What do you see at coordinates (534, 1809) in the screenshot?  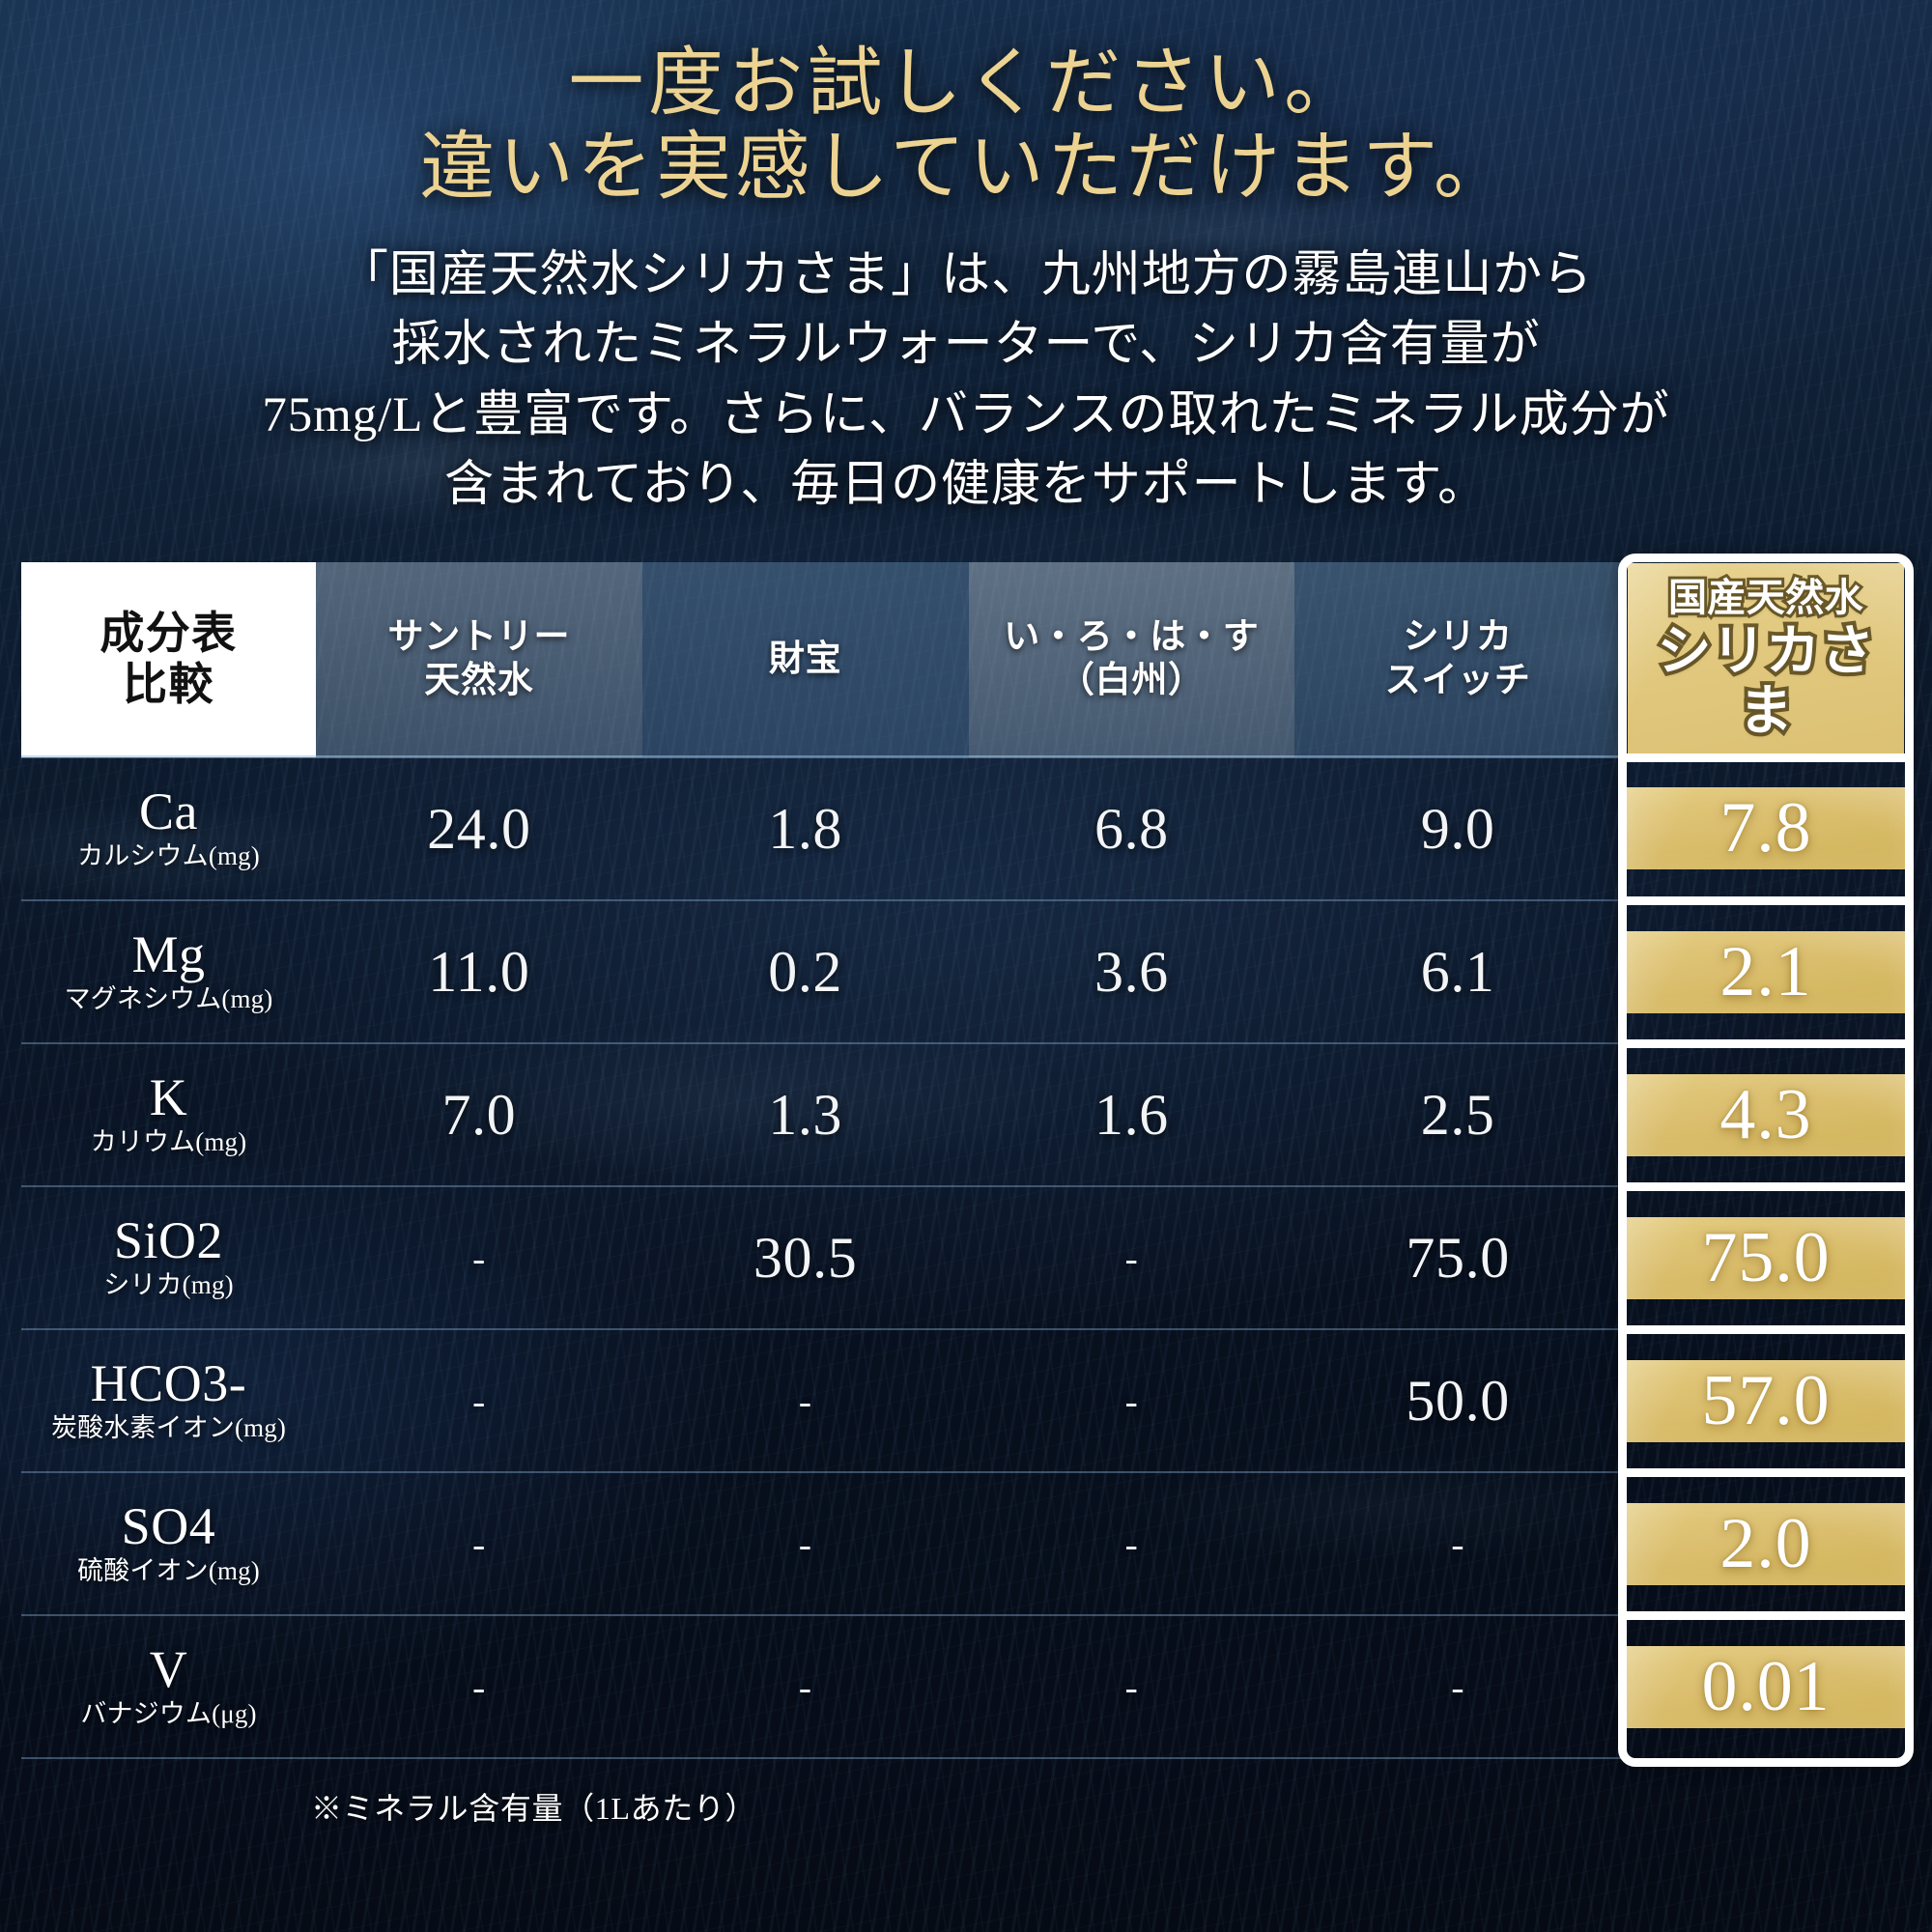 I see `footnote: ※ミネラル含有量（1Lあたり）` at bounding box center [534, 1809].